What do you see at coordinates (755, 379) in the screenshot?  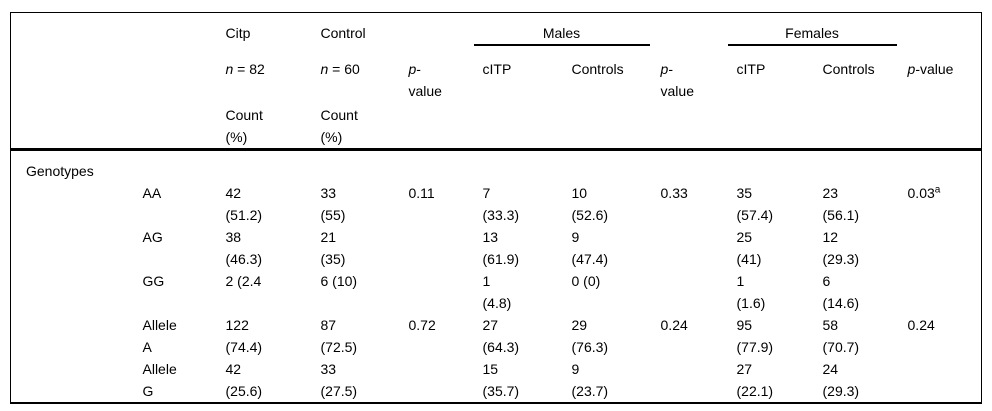 I see `females-citp-cell: 27 (22.1)` at bounding box center [755, 379].